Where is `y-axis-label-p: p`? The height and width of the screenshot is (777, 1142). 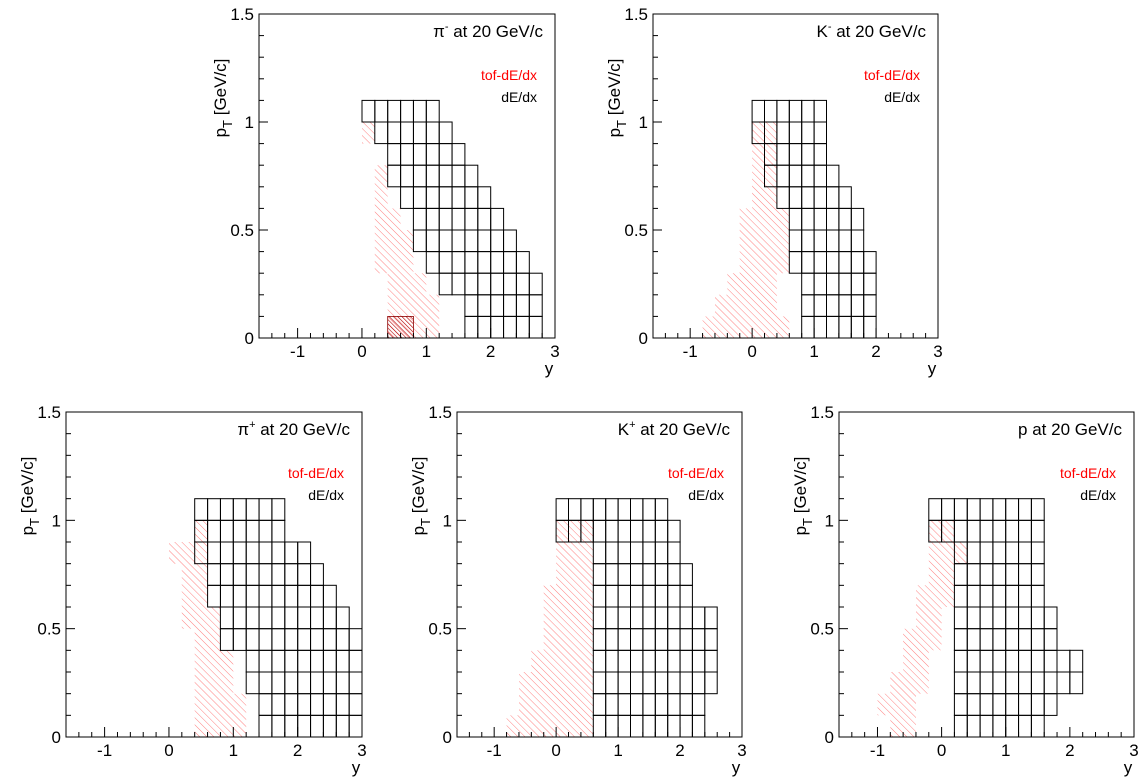
y-axis-label-p: p is located at coordinates (614, 132).